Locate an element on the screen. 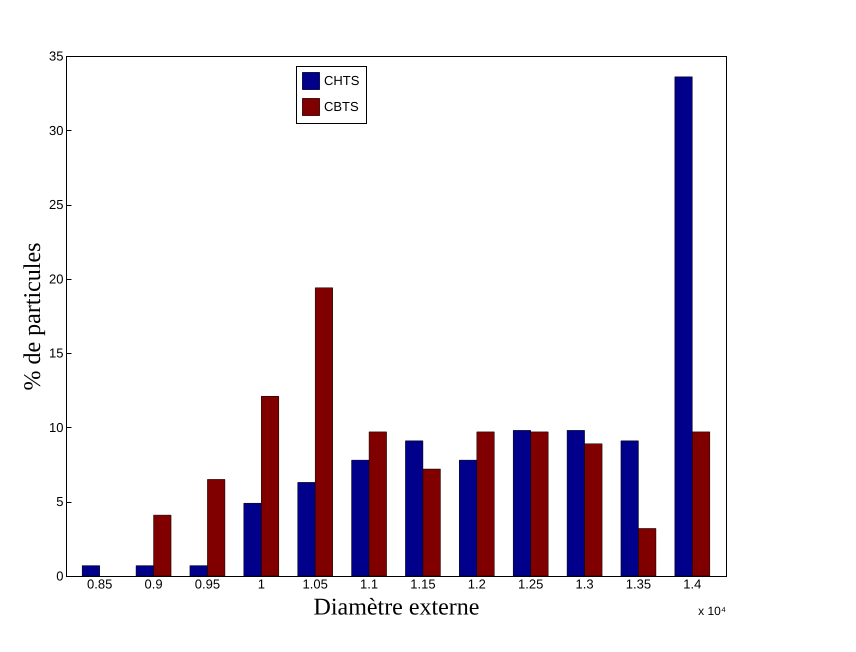 This screenshot has width=856, height=652. x-tick-label: 0.9 is located at coordinates (153, 584).